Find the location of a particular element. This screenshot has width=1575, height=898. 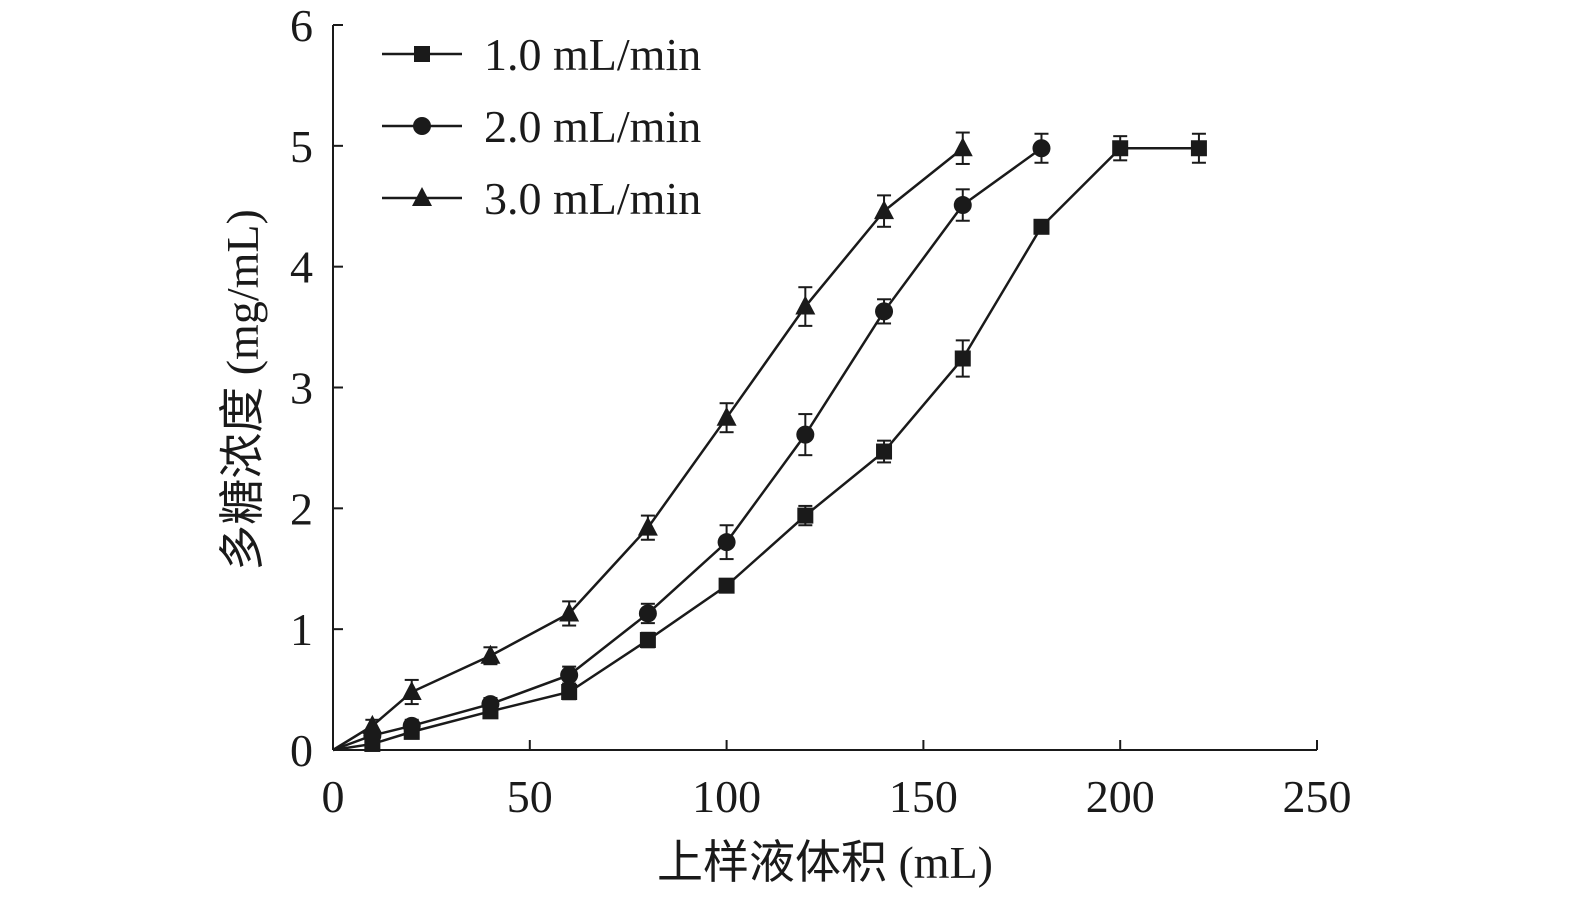

x-tick-label: 50 is located at coordinates (530, 796).